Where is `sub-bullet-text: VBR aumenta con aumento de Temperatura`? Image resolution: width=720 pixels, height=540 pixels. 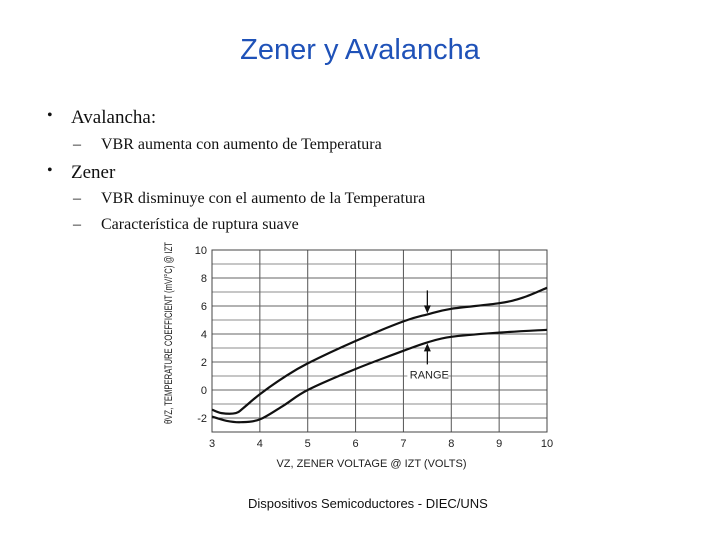
sub-bullet-text: VBR aumenta con aumento de Temperatura is located at coordinates (241, 144).